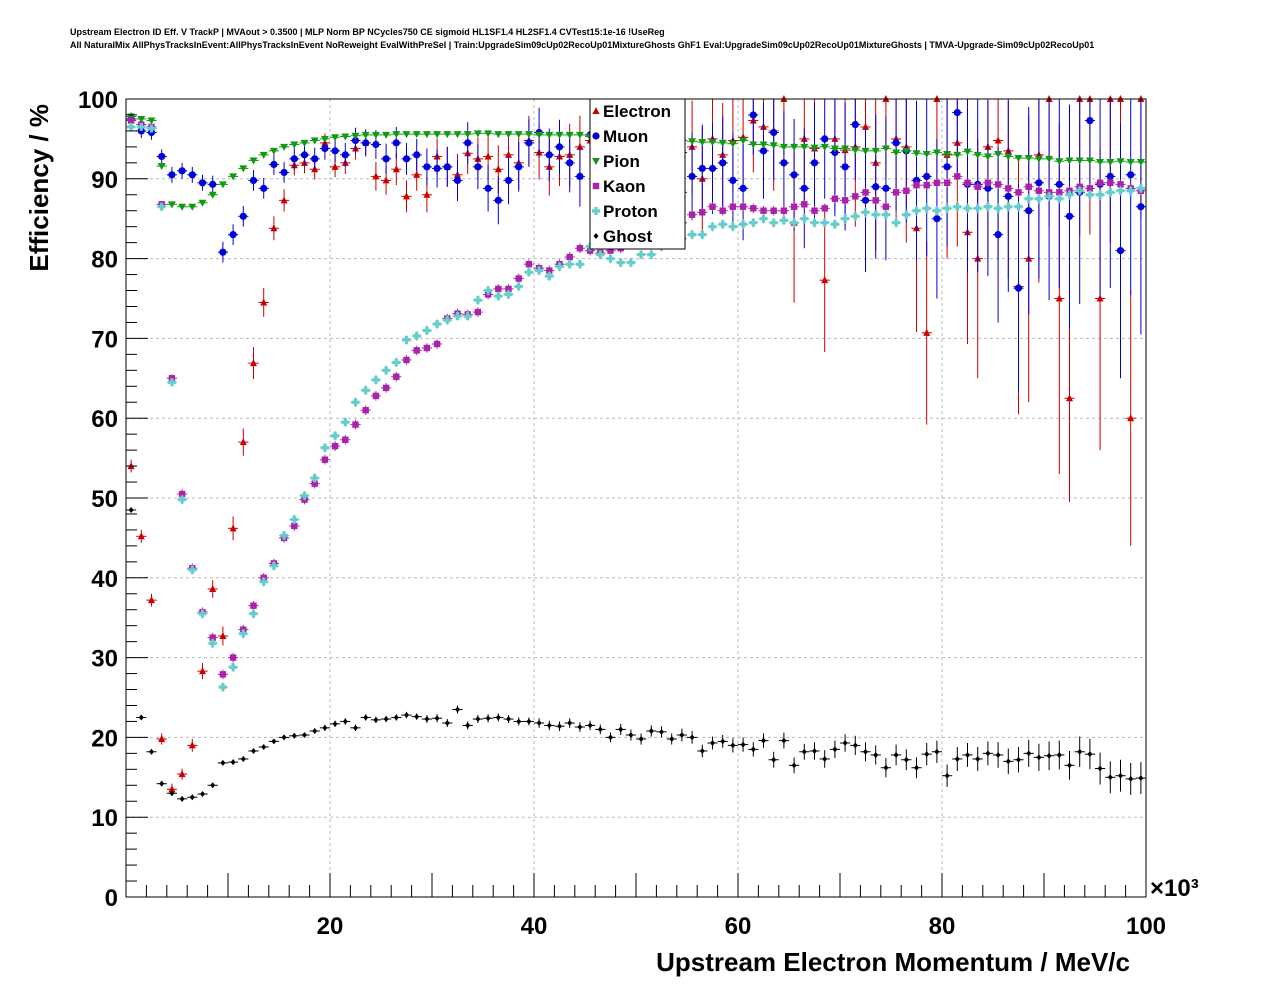  I want to click on x-tick-label: 40, so click(534, 926).